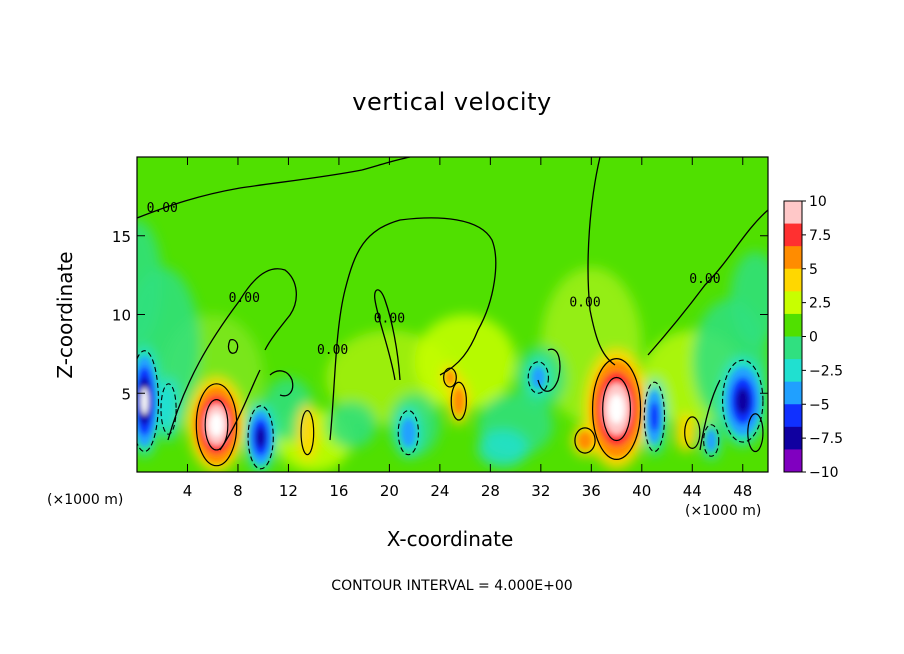 The image size is (904, 654). I want to click on y-axis-label: Z-coordinate, so click(65, 315).